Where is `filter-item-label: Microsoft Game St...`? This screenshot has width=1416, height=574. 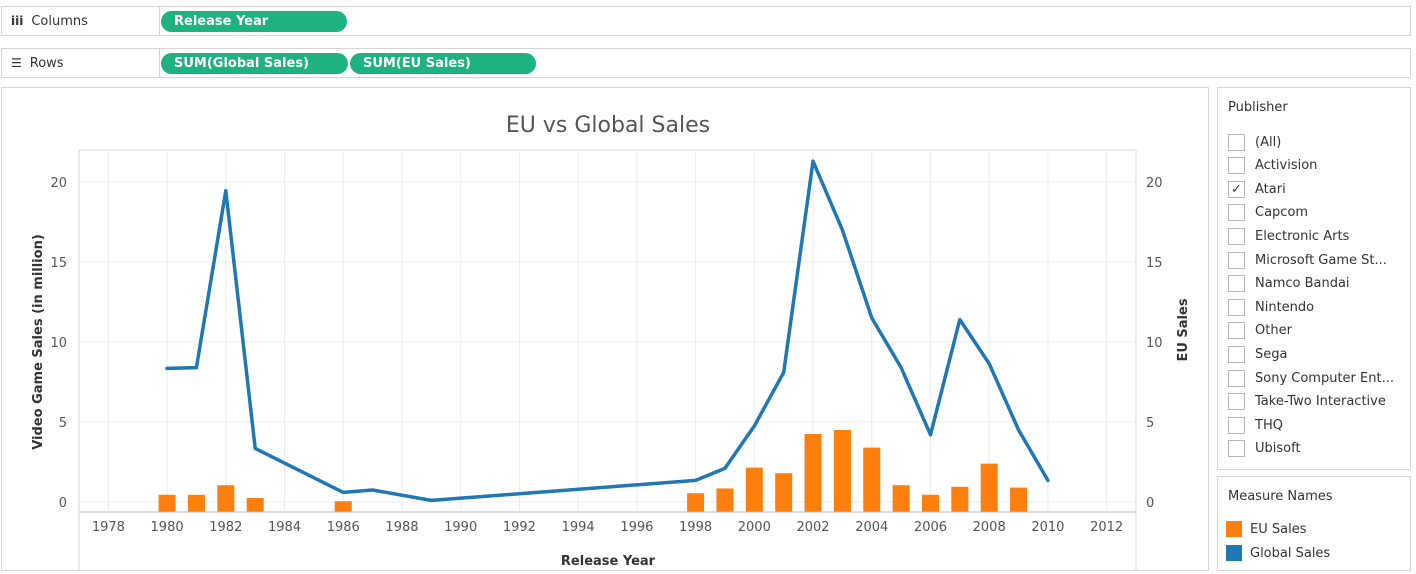 filter-item-label: Microsoft Game St... is located at coordinates (1321, 260).